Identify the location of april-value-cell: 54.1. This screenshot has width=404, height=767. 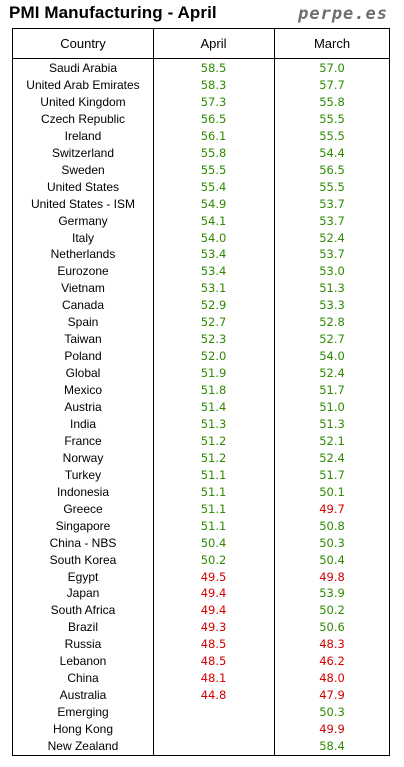
(213, 220).